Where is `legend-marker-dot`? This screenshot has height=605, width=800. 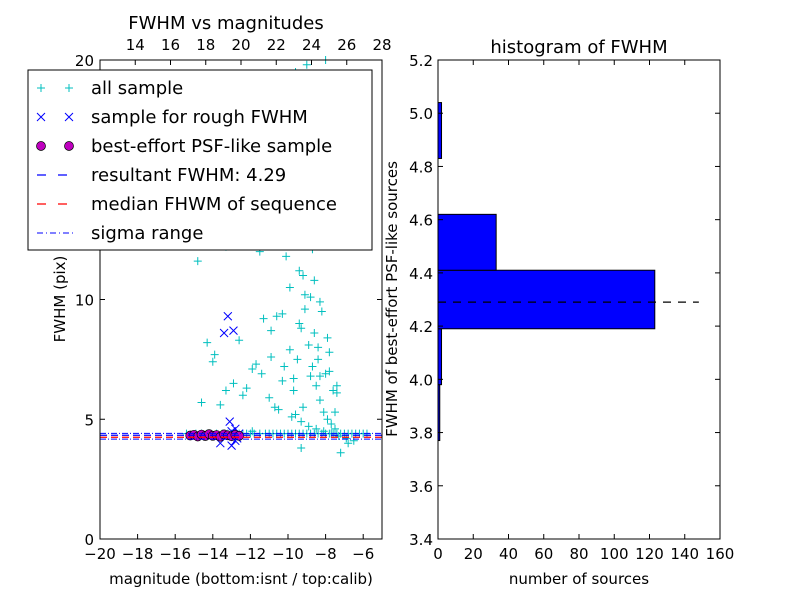
legend-marker-dot is located at coordinates (69, 146).